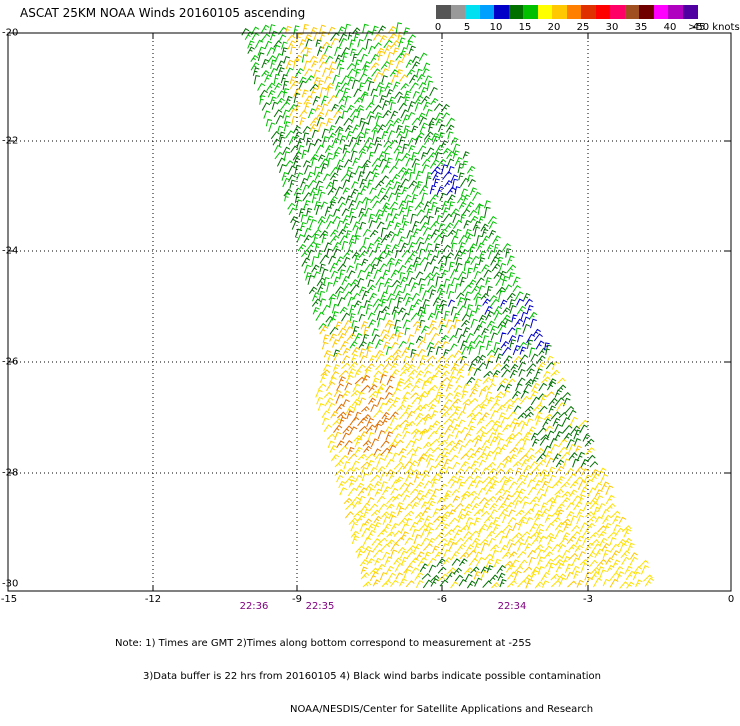 Image resolution: width=740 pixels, height=726 pixels. Describe the element at coordinates (442, 599) in the screenshot. I see `lon-label--6: -6` at that location.